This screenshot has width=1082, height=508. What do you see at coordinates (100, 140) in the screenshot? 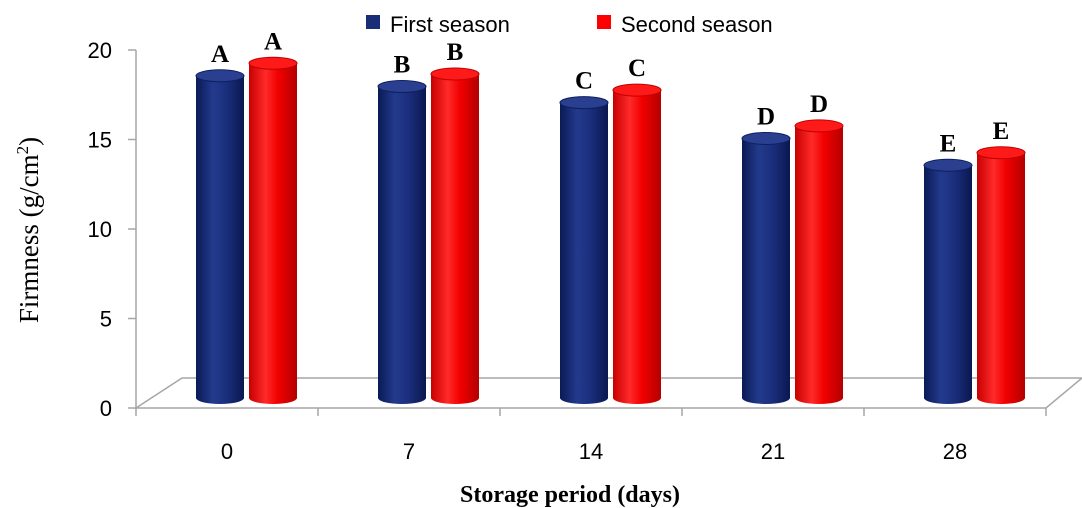
I see `y-tick-label: 15` at bounding box center [100, 140].